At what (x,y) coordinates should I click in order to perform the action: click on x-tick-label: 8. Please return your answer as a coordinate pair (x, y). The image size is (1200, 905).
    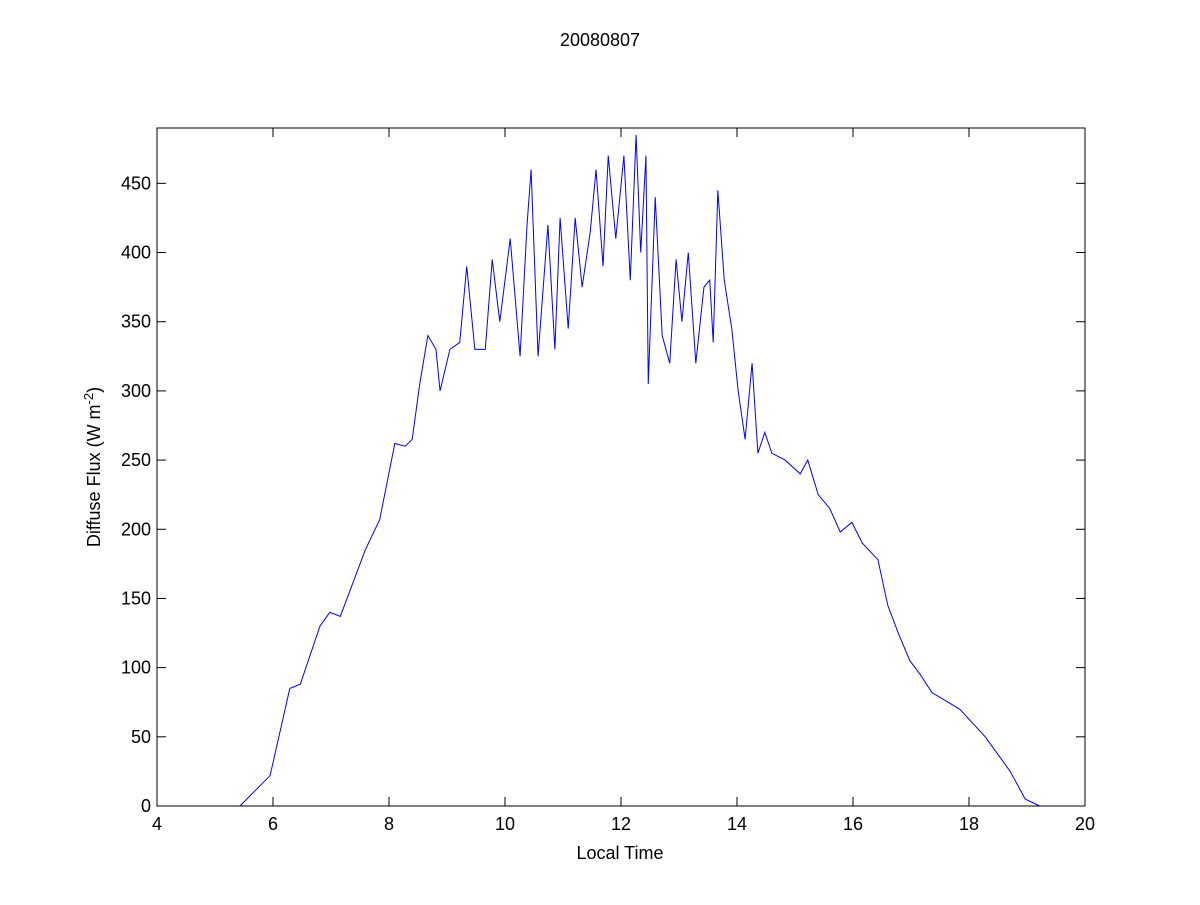
    Looking at the image, I should click on (389, 824).